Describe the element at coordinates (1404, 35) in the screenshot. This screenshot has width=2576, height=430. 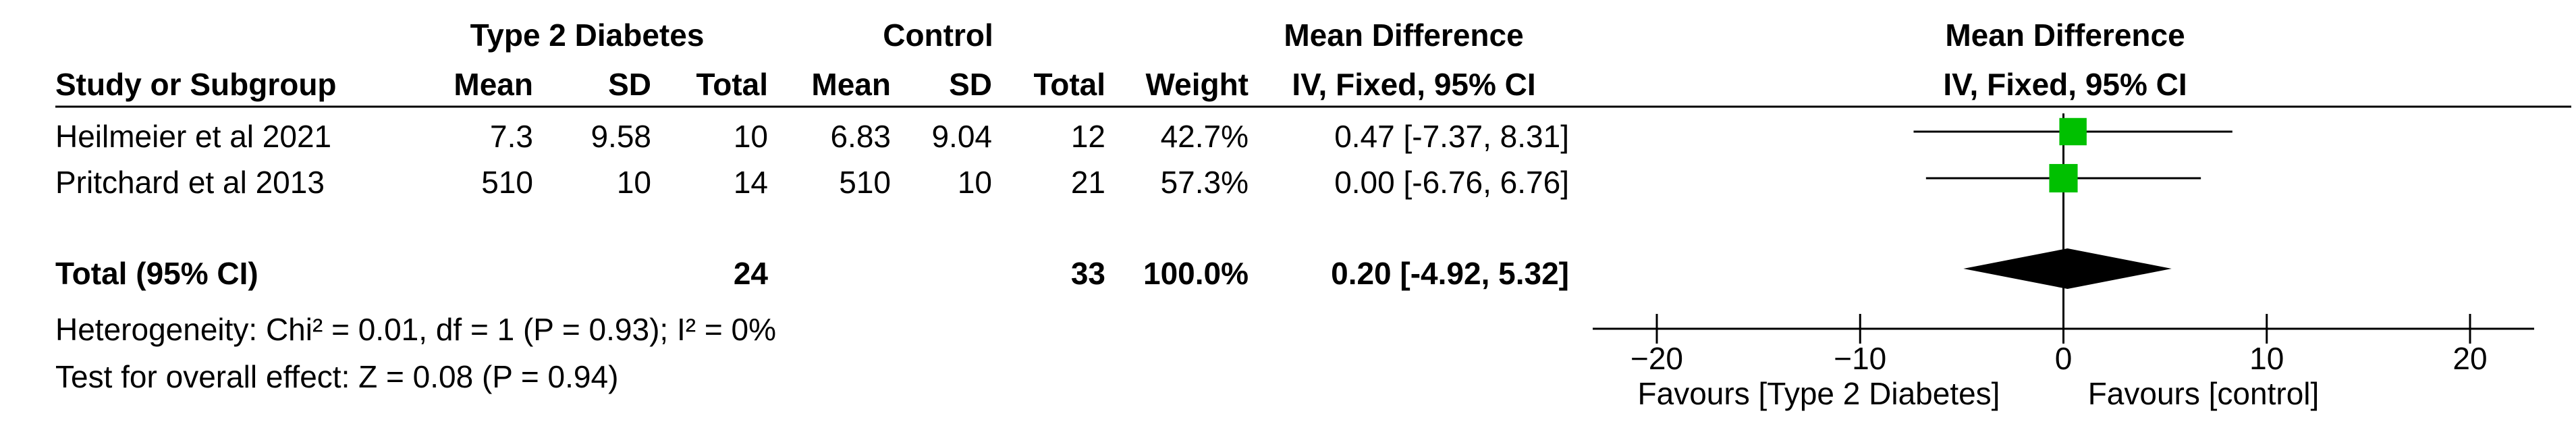
I see `effect-header-title: Mean Difference` at that location.